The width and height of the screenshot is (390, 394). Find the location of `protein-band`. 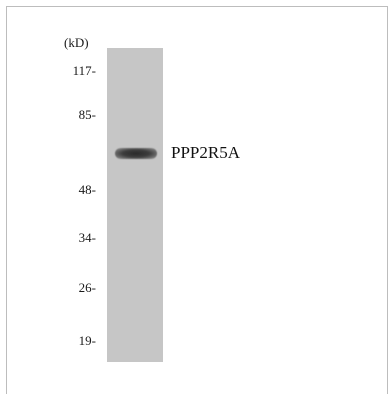

protein-band is located at coordinates (136, 153).